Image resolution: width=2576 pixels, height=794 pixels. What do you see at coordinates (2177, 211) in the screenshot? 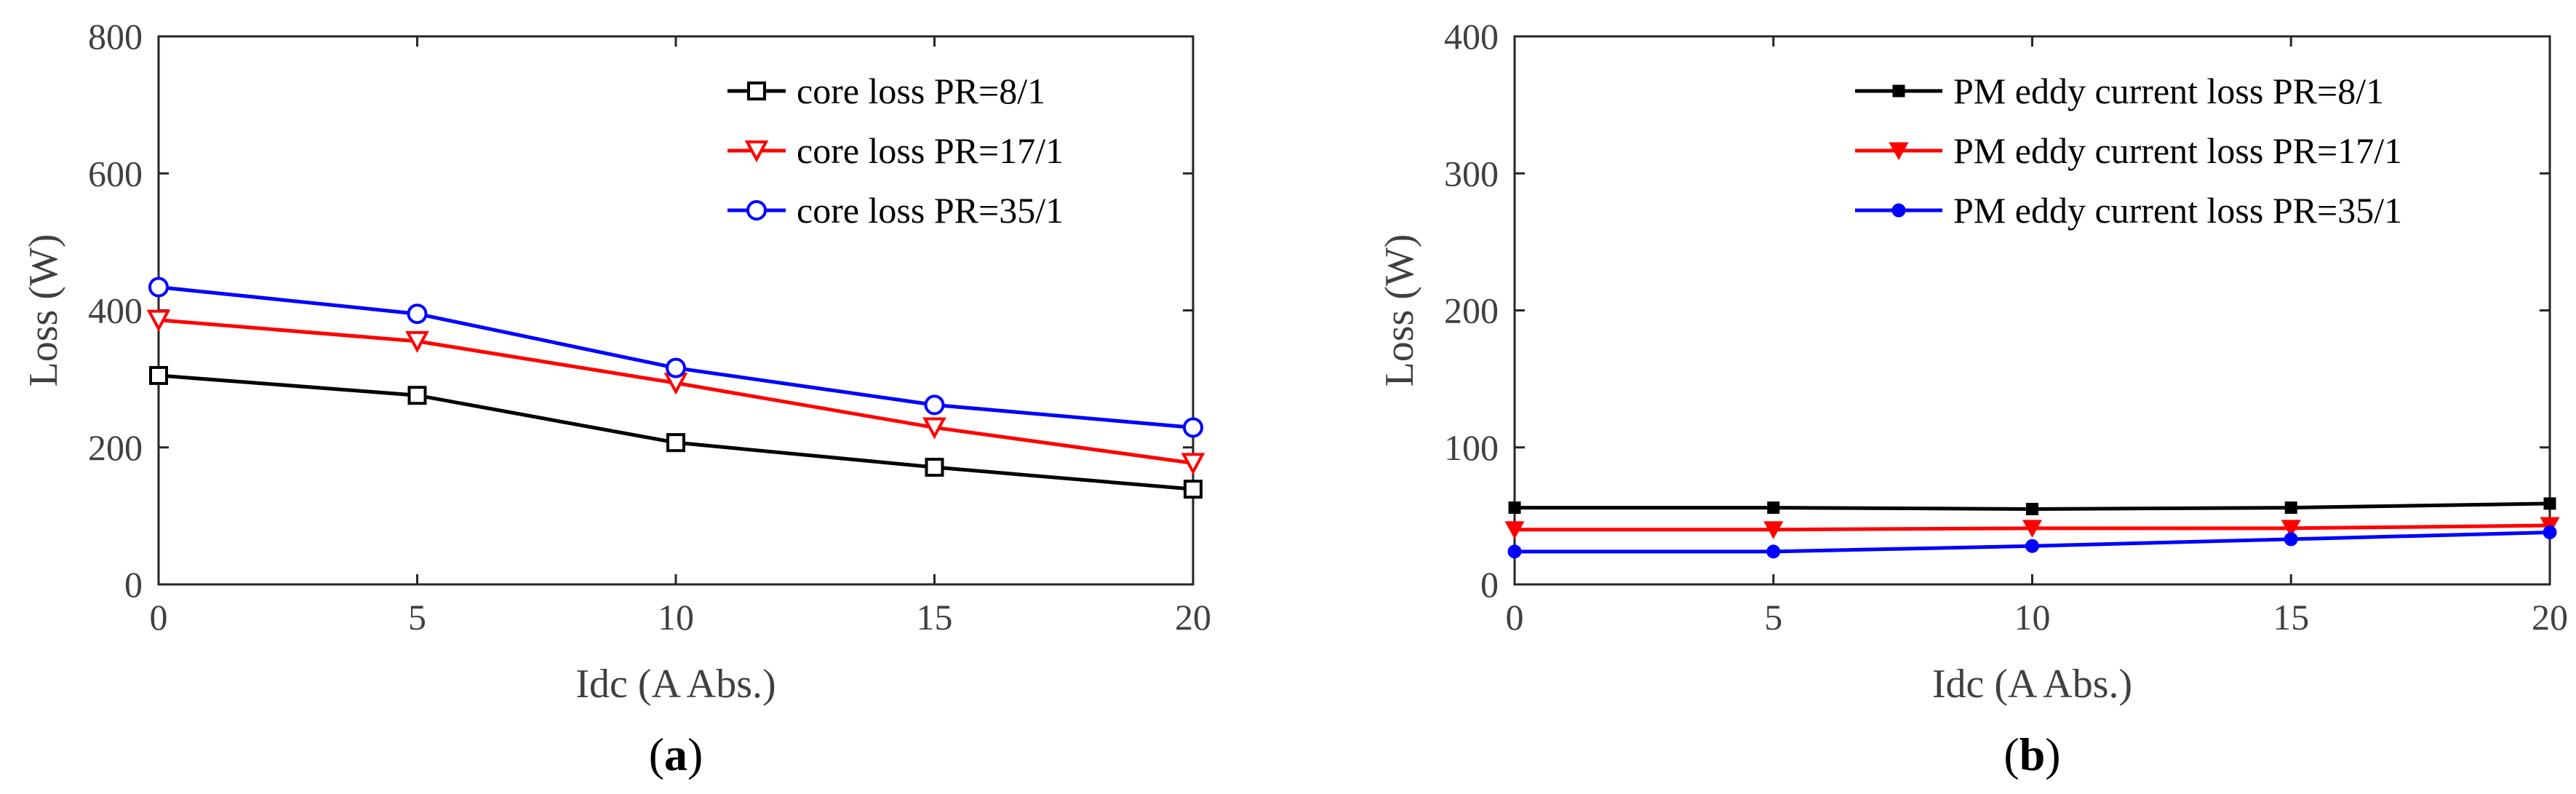
I see `legend-label: PM eddy current loss PR=35/1` at bounding box center [2177, 211].